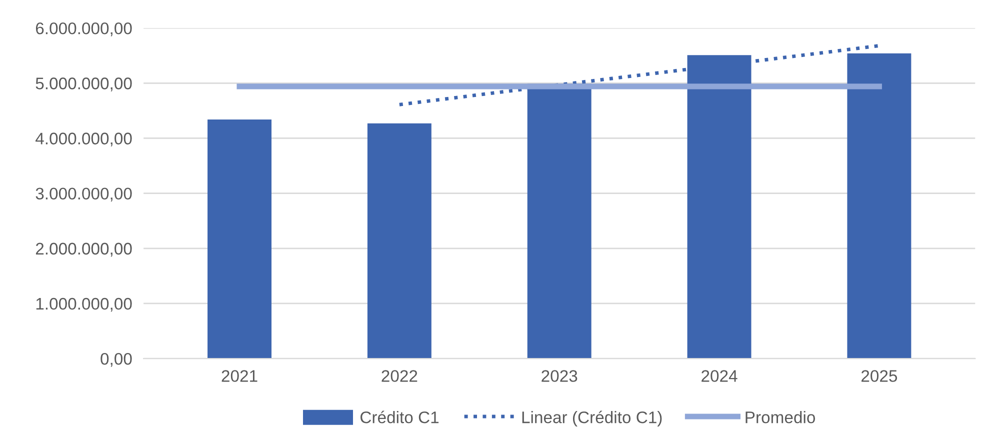 This screenshot has width=990, height=432. What do you see at coordinates (84, 85) in the screenshot?
I see `y-tick-label: 5.000.000,00` at bounding box center [84, 85].